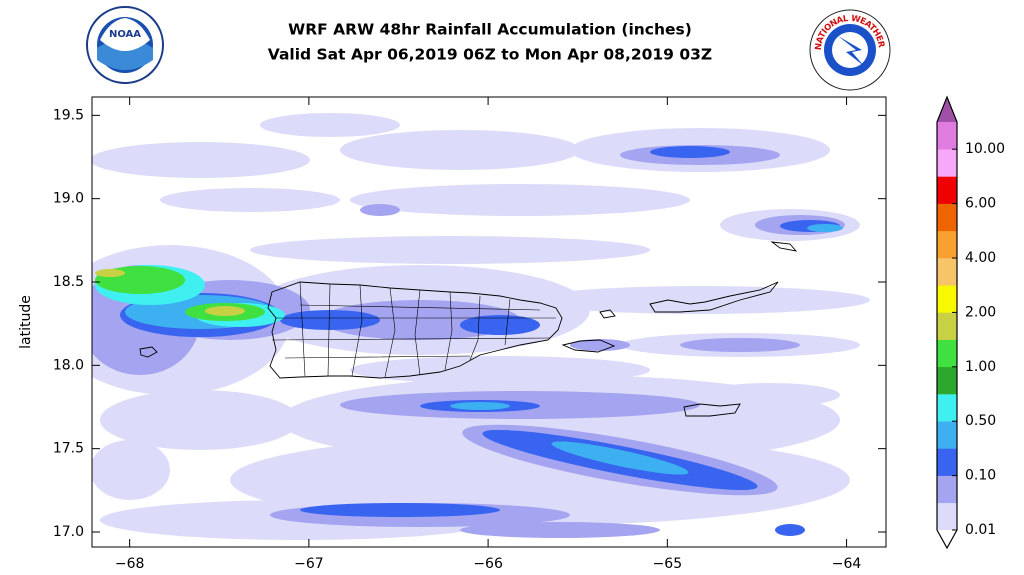 Image resolution: width=1024 pixels, height=575 pixels. I want to click on y-tick-label: 18.0, so click(68, 365).